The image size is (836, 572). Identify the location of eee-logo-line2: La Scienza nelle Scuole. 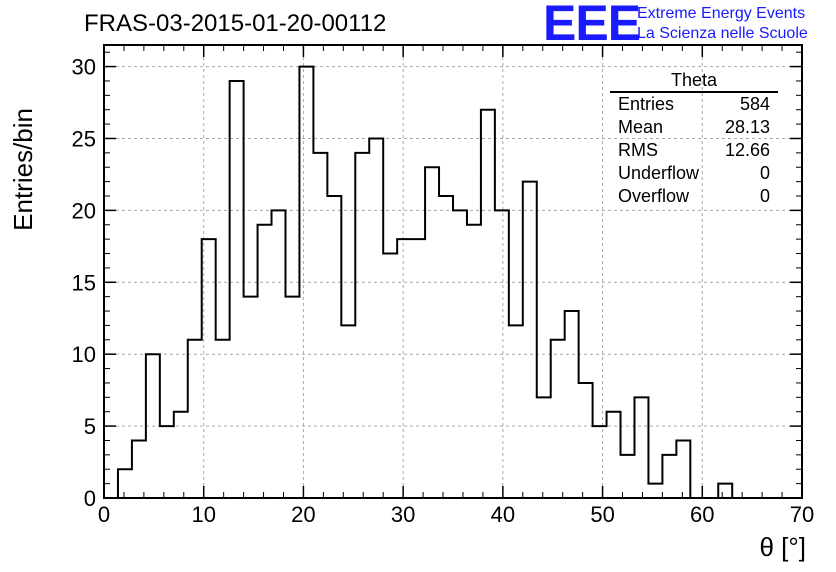
(722, 33).